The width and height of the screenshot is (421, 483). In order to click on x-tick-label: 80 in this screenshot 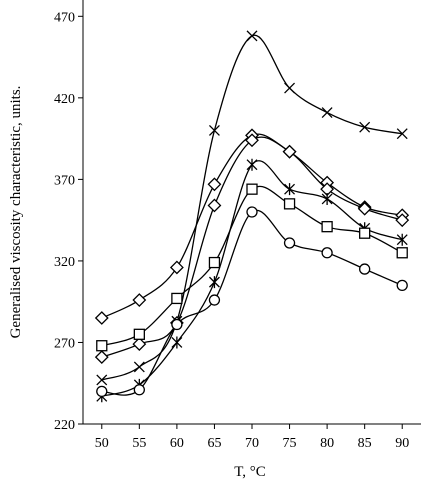, I will do `click(327, 443)`.